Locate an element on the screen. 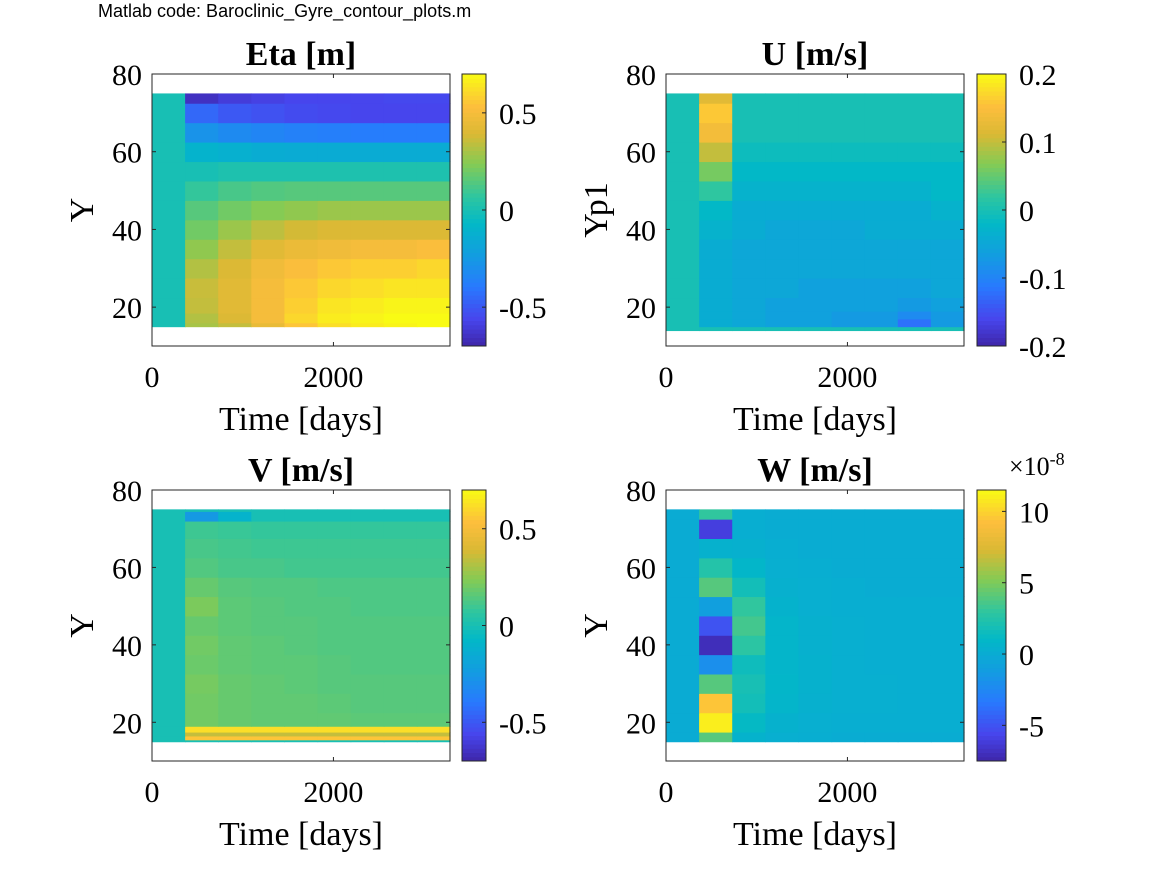 Image resolution: width=1167 pixels, height=875 pixels. y-tick-label: 80 is located at coordinates (641, 75).